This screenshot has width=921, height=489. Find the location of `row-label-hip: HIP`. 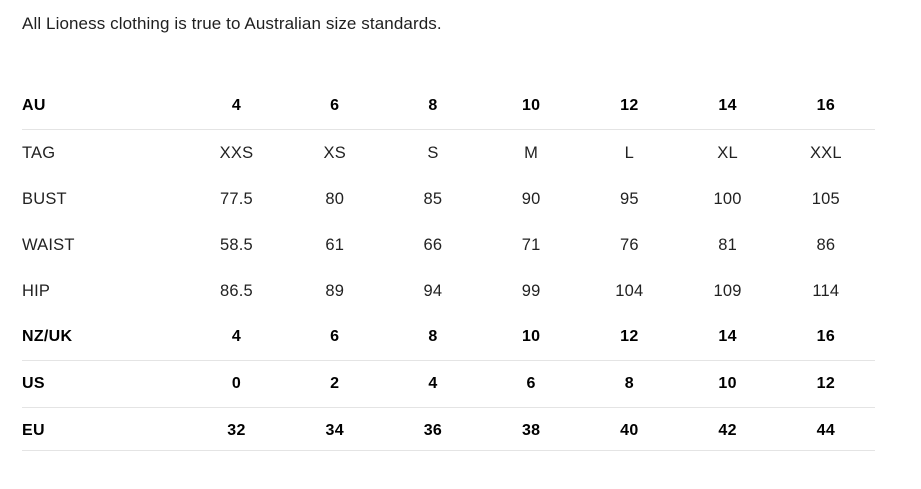

row-label-hip: HIP is located at coordinates (36, 290).